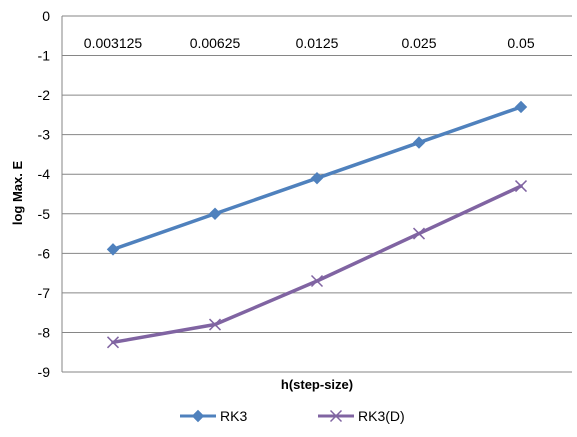 The height and width of the screenshot is (437, 577). What do you see at coordinates (317, 384) in the screenshot?
I see `x-axis-title: h(step-size)` at bounding box center [317, 384].